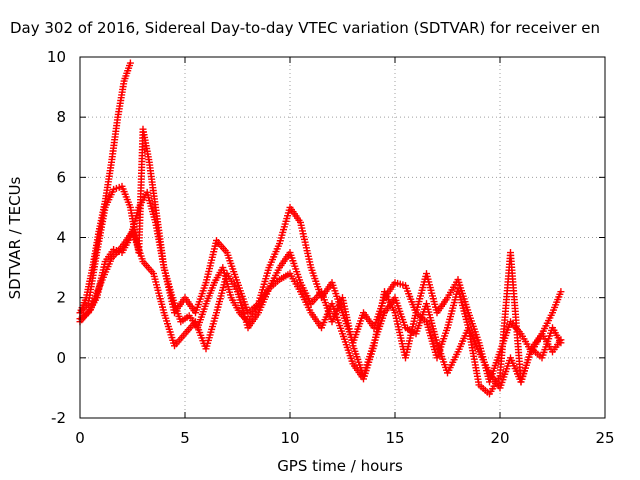  I want to click on x-tick-label: 10, so click(289, 438).